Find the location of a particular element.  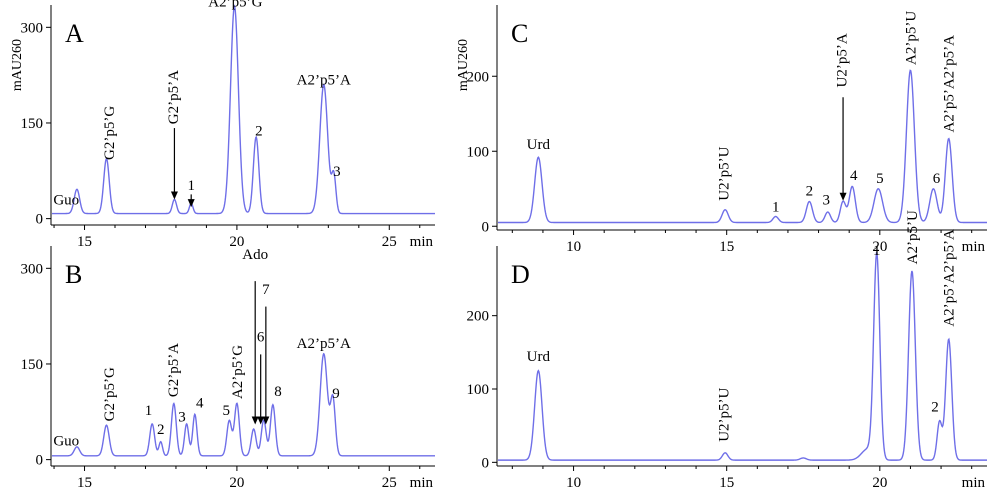

peak-label: U2’p5’A is located at coordinates (843, 60).